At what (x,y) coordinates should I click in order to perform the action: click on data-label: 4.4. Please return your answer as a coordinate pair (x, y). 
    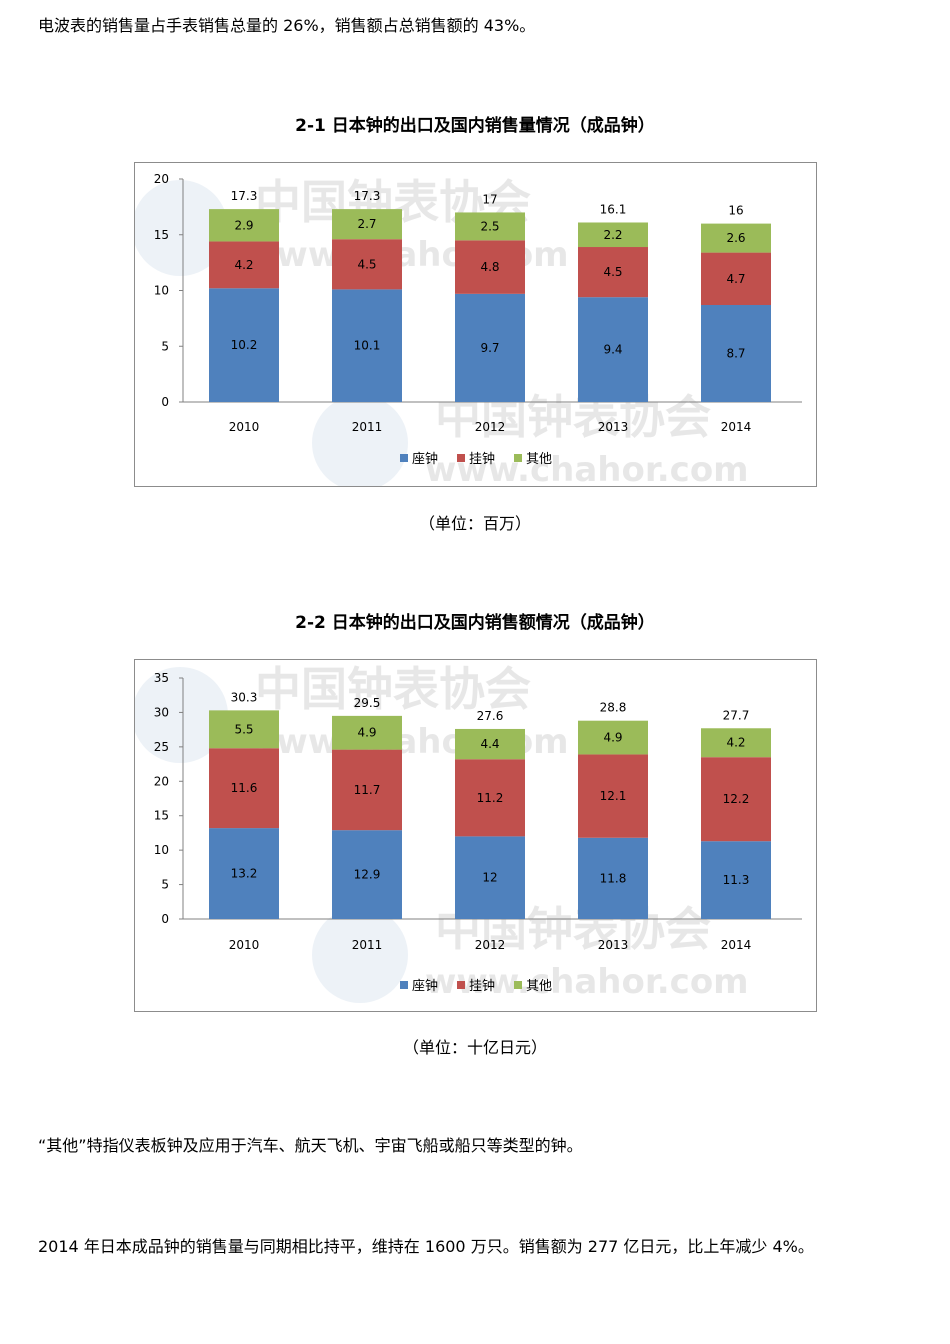
    Looking at the image, I should click on (489, 744).